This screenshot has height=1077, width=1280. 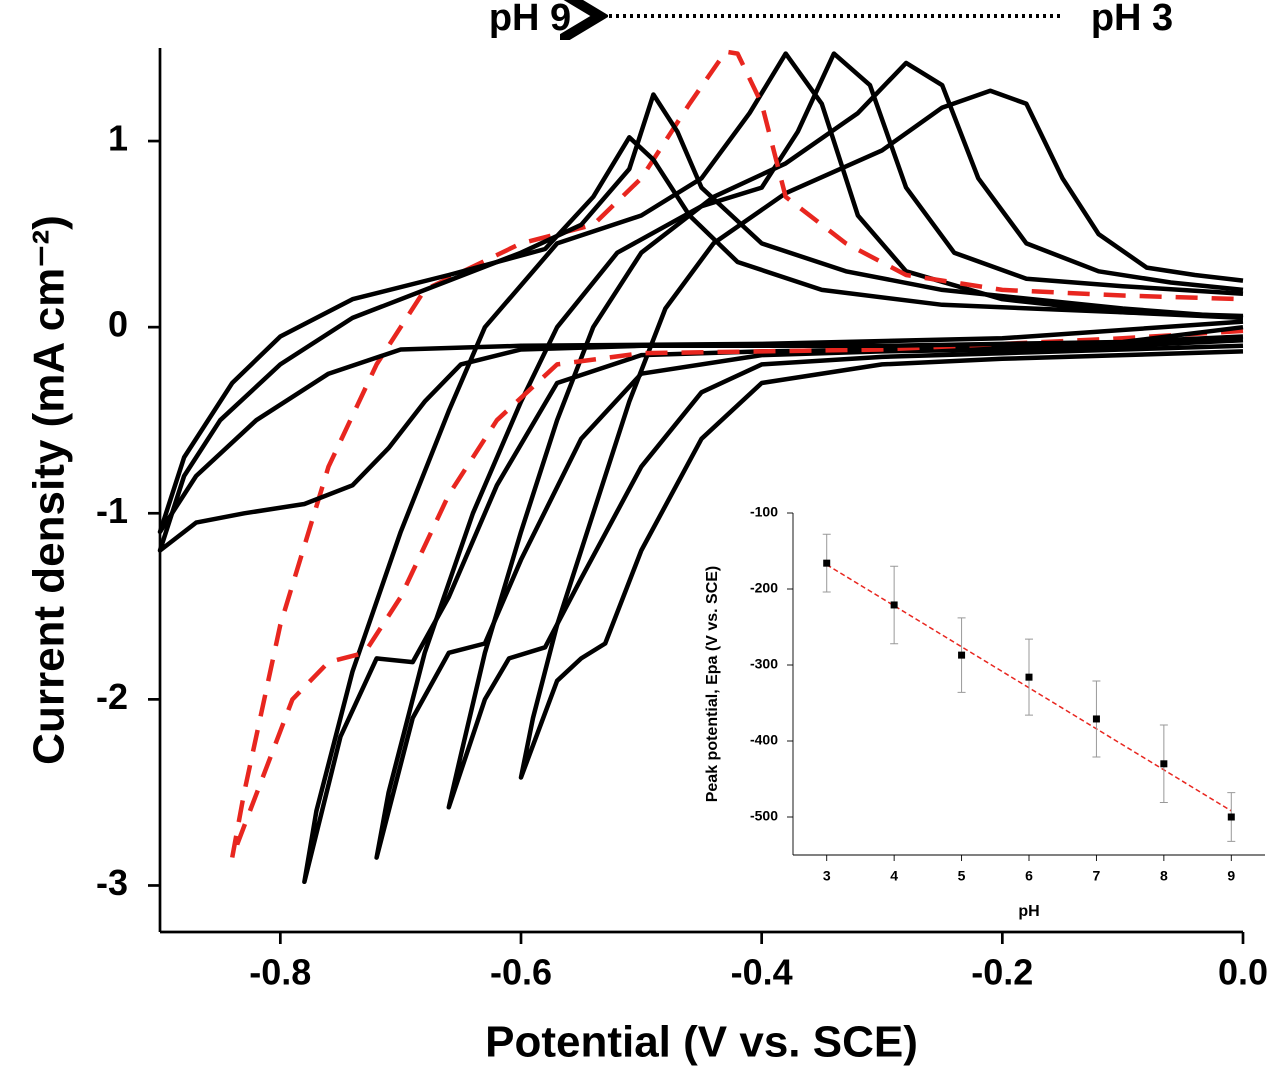 I want to click on x-tick-label: 9, so click(x=1231, y=876).